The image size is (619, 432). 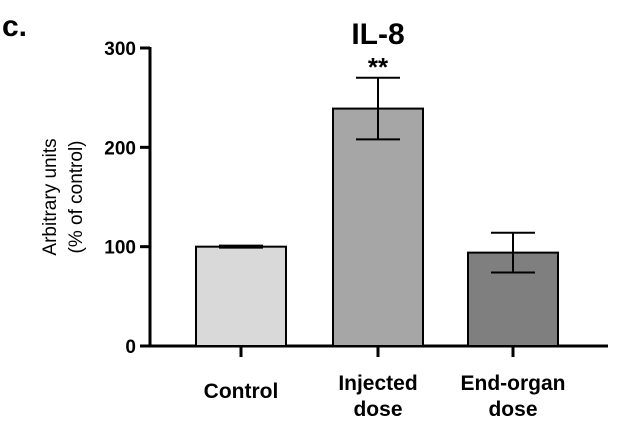 What do you see at coordinates (120, 248) in the screenshot?
I see `y-tick-label: 100` at bounding box center [120, 248].